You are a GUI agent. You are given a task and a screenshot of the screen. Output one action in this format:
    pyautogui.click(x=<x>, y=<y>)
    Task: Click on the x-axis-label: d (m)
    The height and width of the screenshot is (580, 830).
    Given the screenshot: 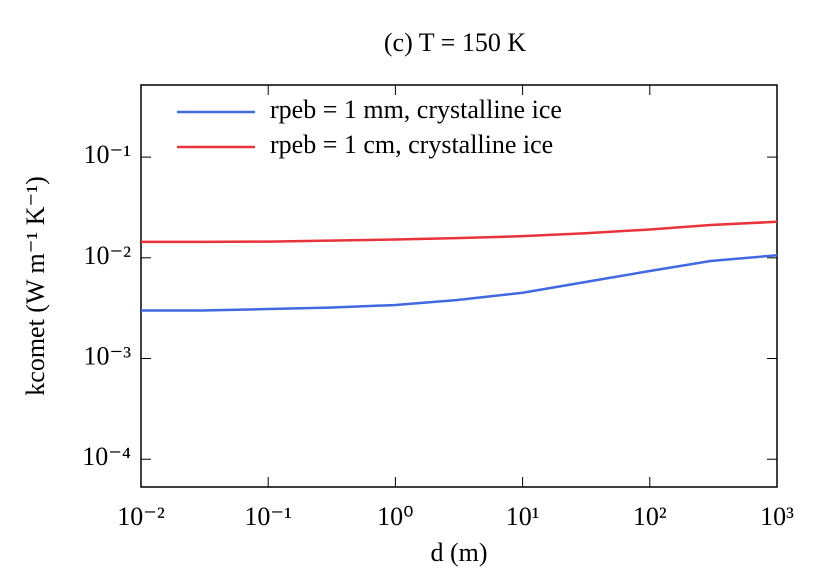 What is the action you would take?
    pyautogui.click(x=458, y=552)
    